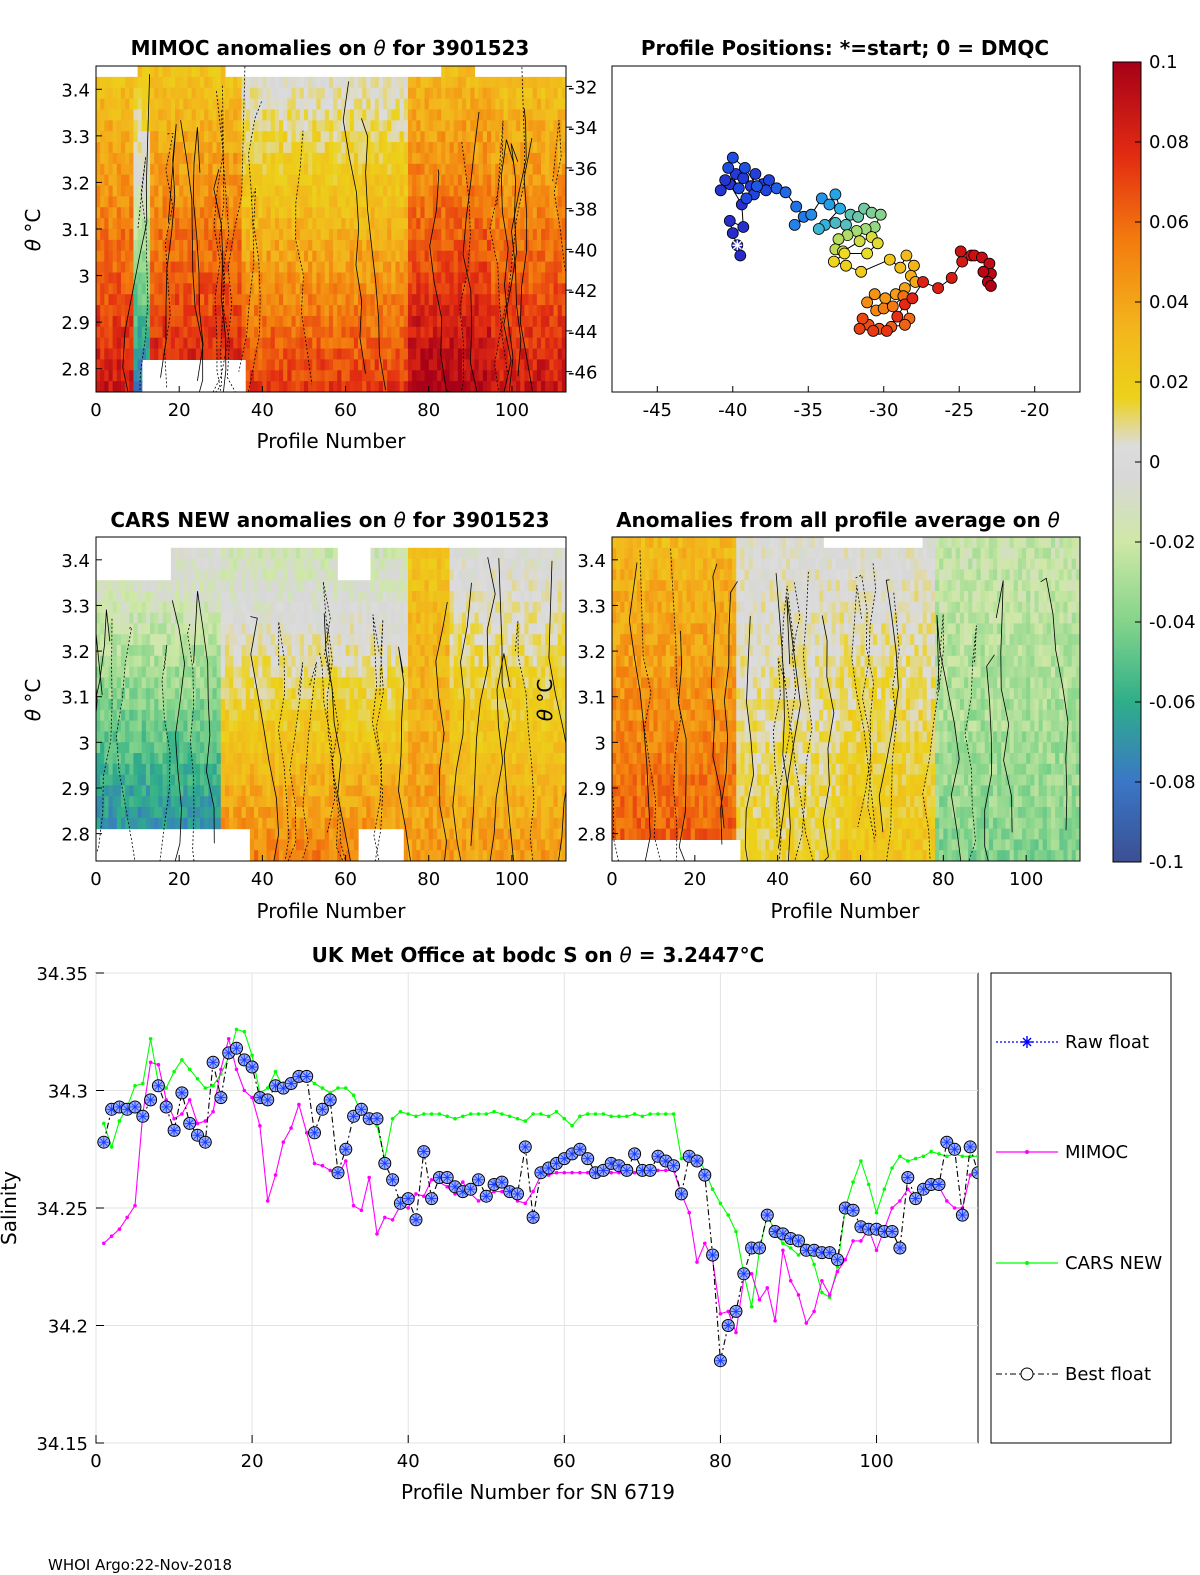 This screenshot has width=1200, height=1575. Describe the element at coordinates (1172, 542) in the screenshot. I see `colorbar-tick-label: -0.02` at that location.